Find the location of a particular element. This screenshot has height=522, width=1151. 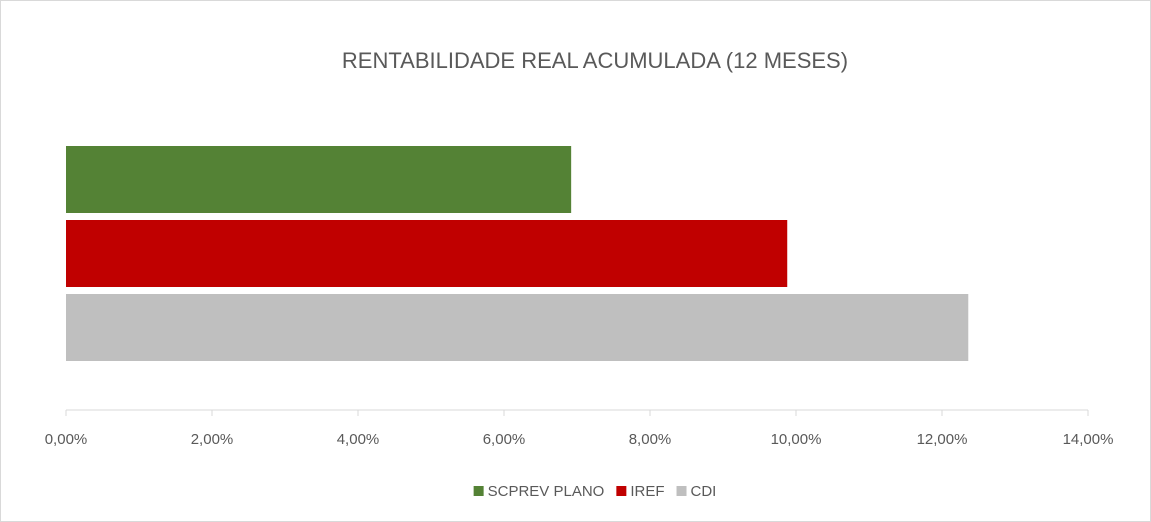

legend-label: SCPREV PLANO is located at coordinates (546, 491).